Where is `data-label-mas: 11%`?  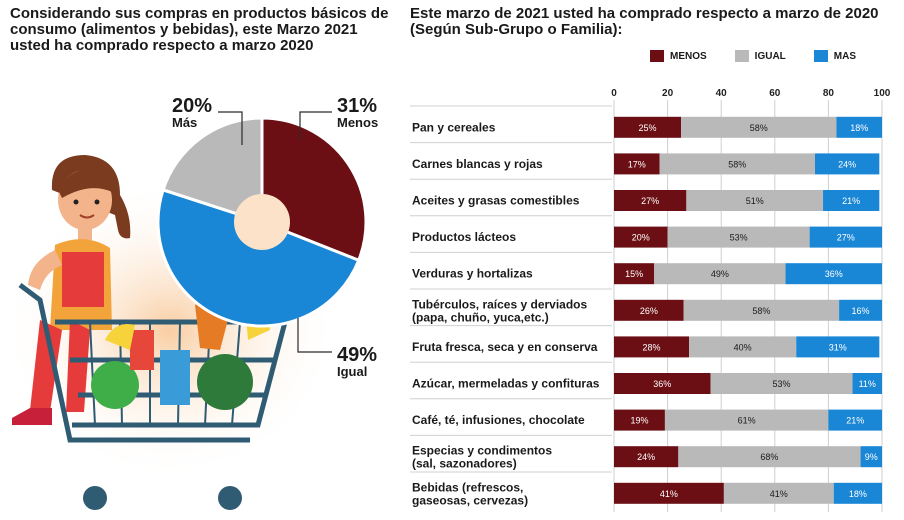
data-label-mas: 11% is located at coordinates (867, 384).